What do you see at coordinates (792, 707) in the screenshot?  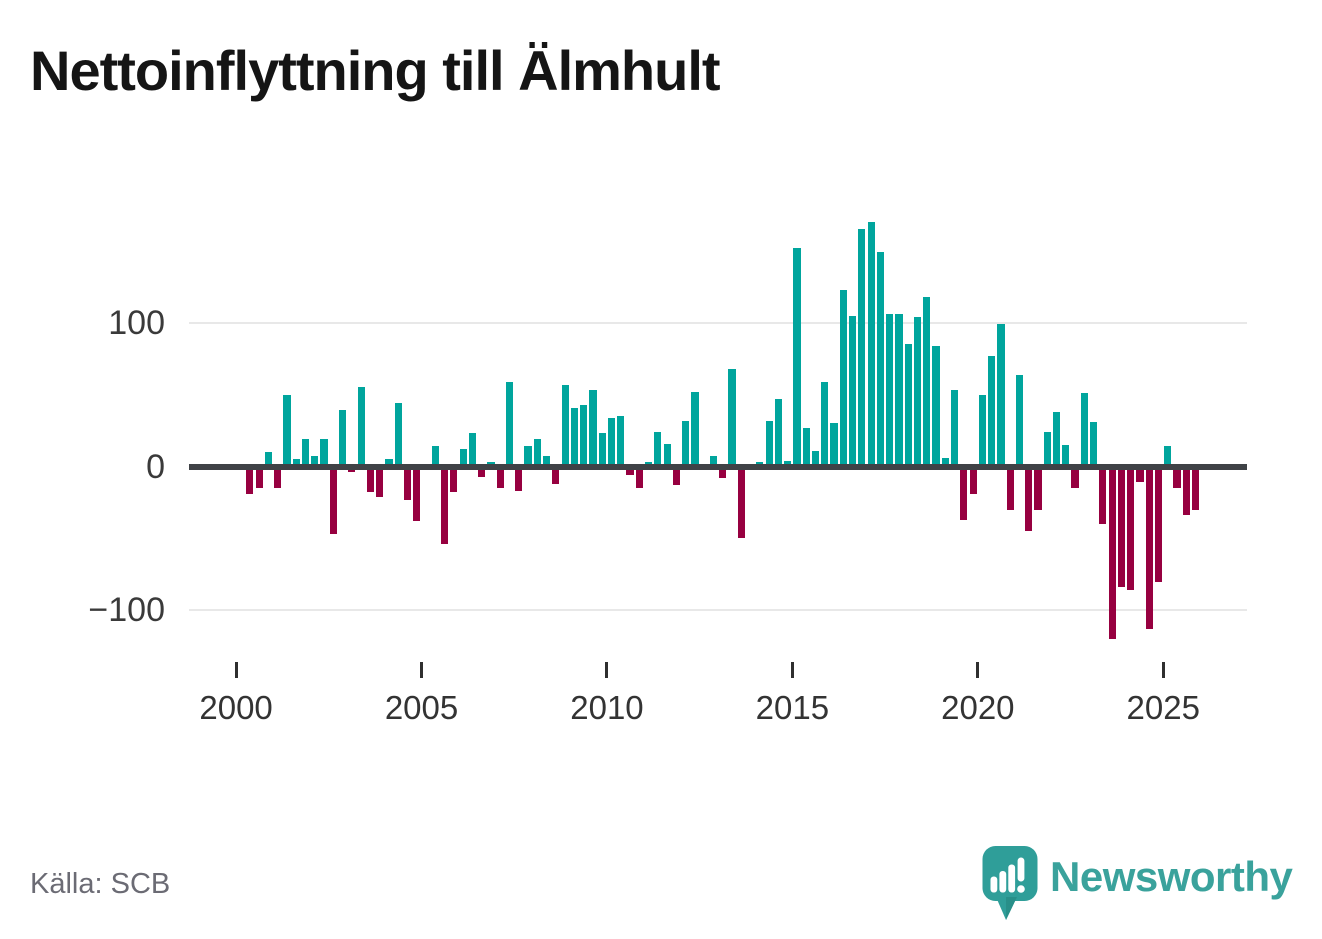 I see `x-tick-label: 2015` at bounding box center [792, 707].